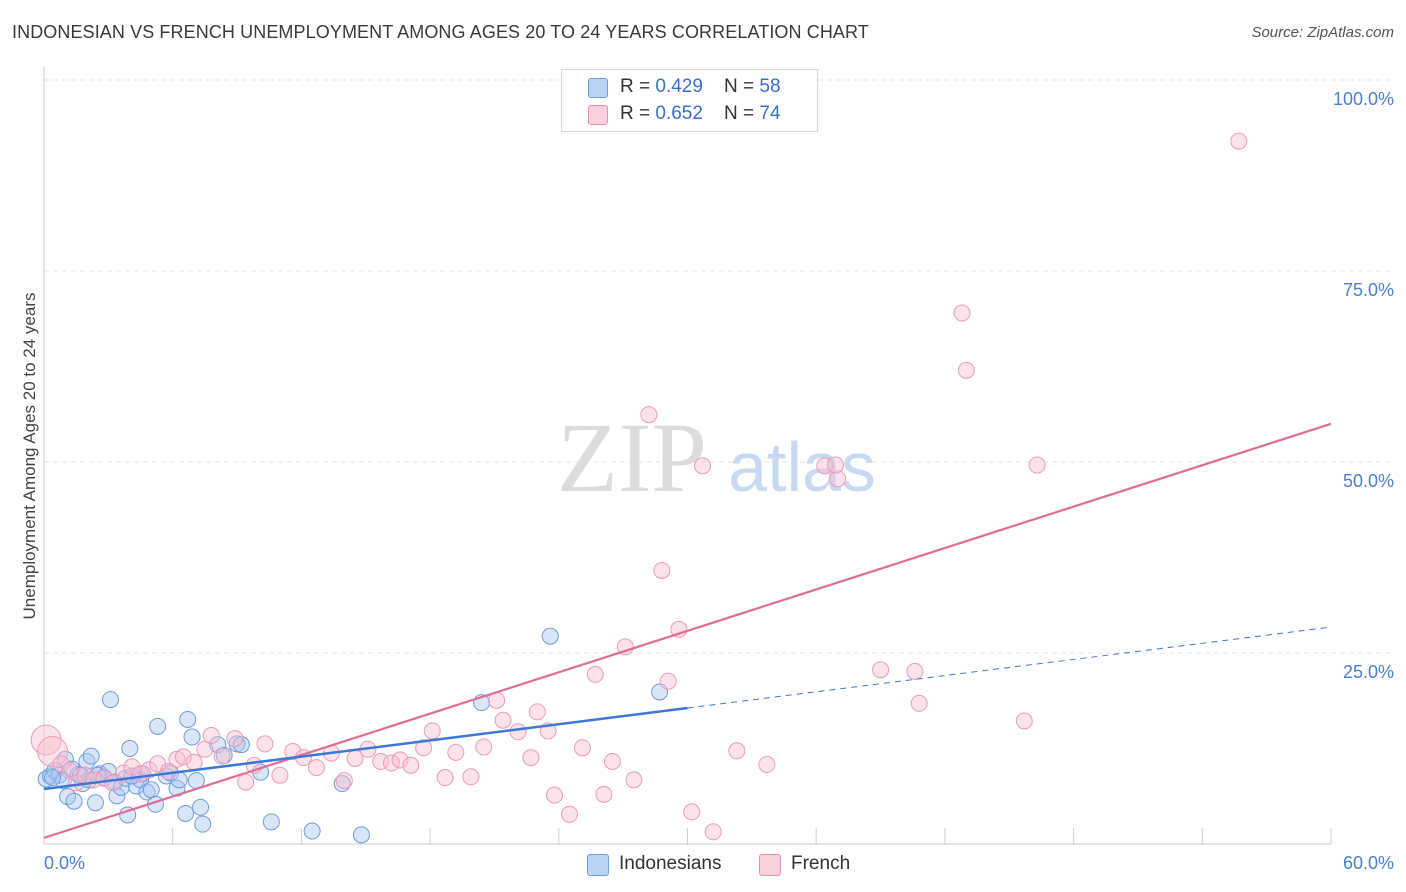 Image resolution: width=1406 pixels, height=892 pixels. Describe the element at coordinates (632, 457) in the screenshot. I see `watermark-zip: ZIP` at that location.